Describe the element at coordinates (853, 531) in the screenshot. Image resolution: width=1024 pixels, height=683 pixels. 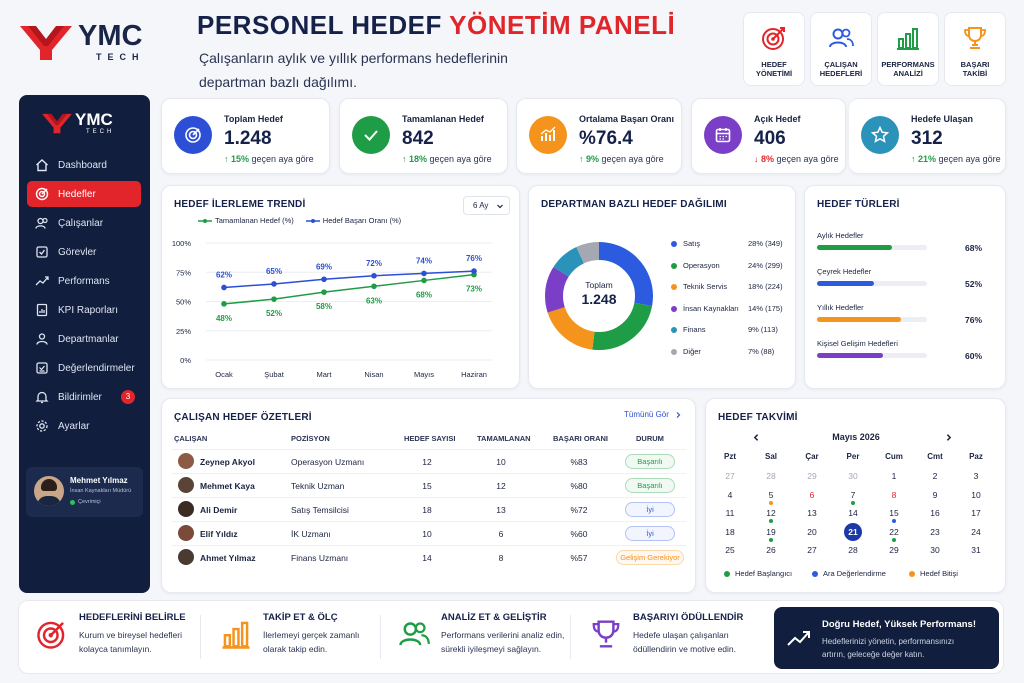
I see `calendar-day: 21` at that location.